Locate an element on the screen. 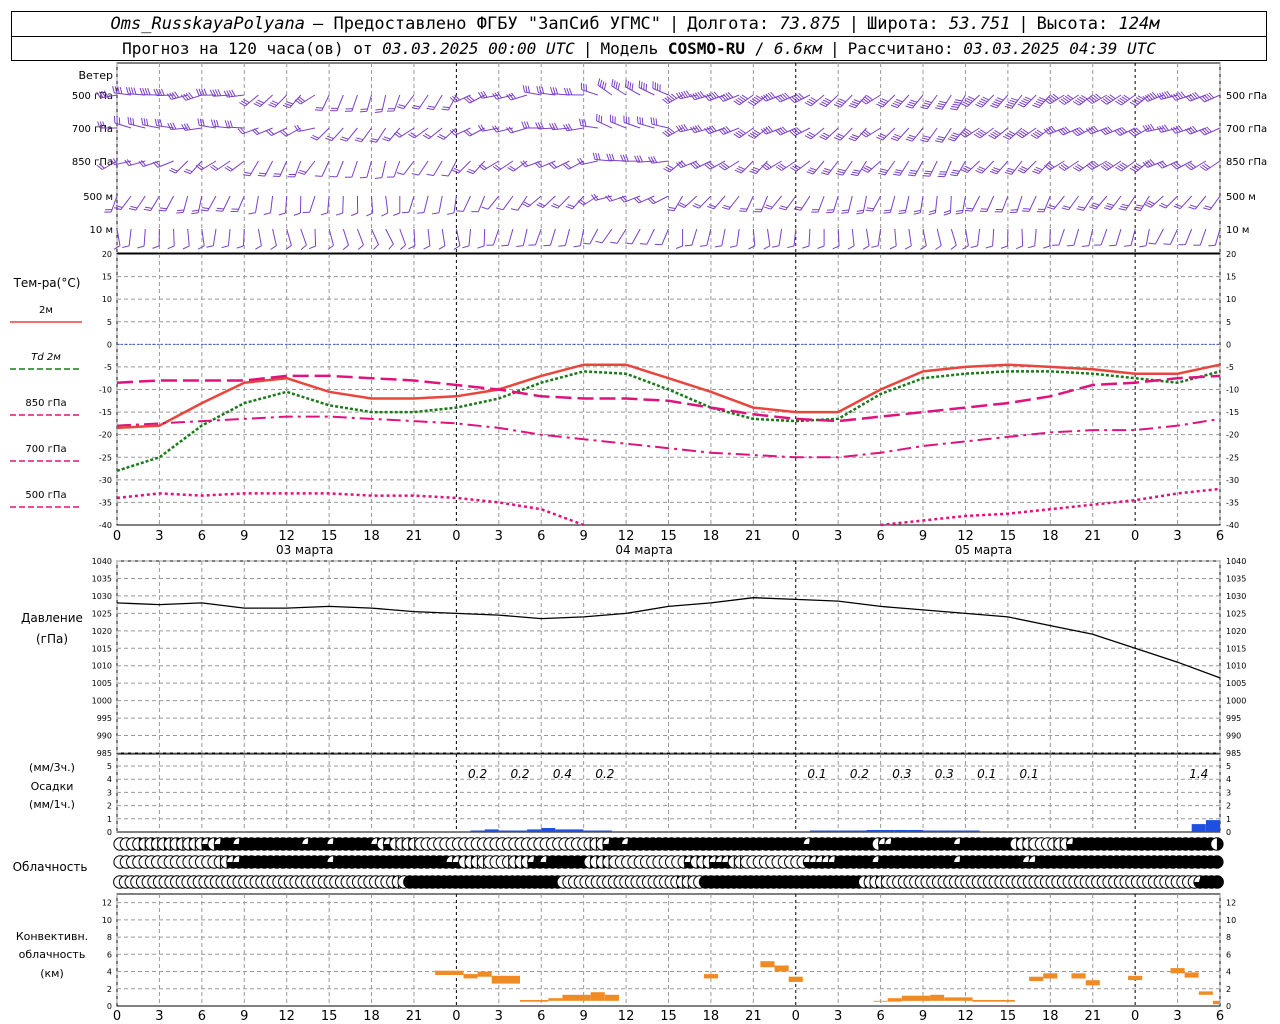  cloud-symbol-fill is located at coordinates (1220, 844).